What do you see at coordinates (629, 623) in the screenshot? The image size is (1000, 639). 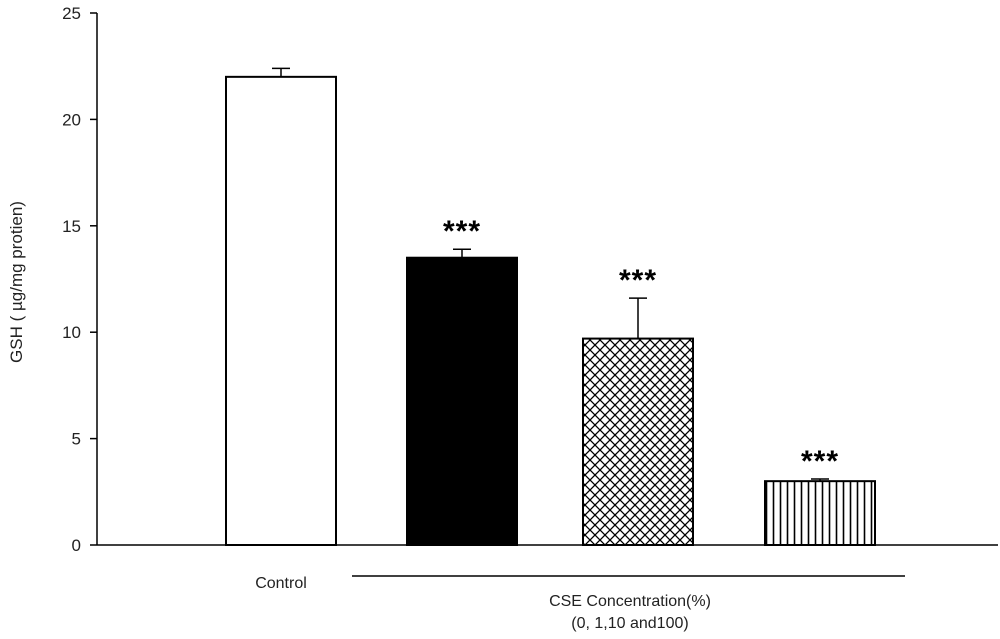 I see `group-label-line2: (0, 1,10 and100)` at bounding box center [629, 623].